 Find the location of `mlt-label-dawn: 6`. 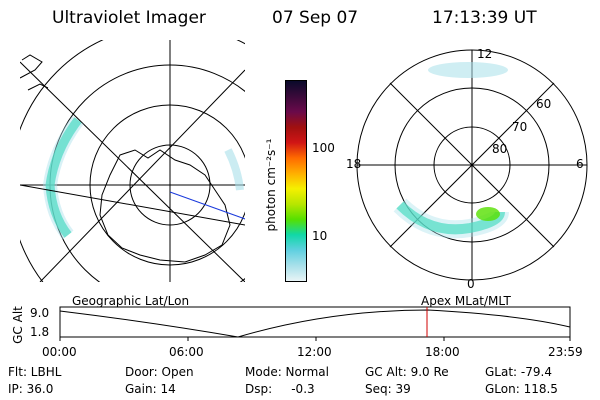

mlt-label-dawn: 6 is located at coordinates (580, 164).